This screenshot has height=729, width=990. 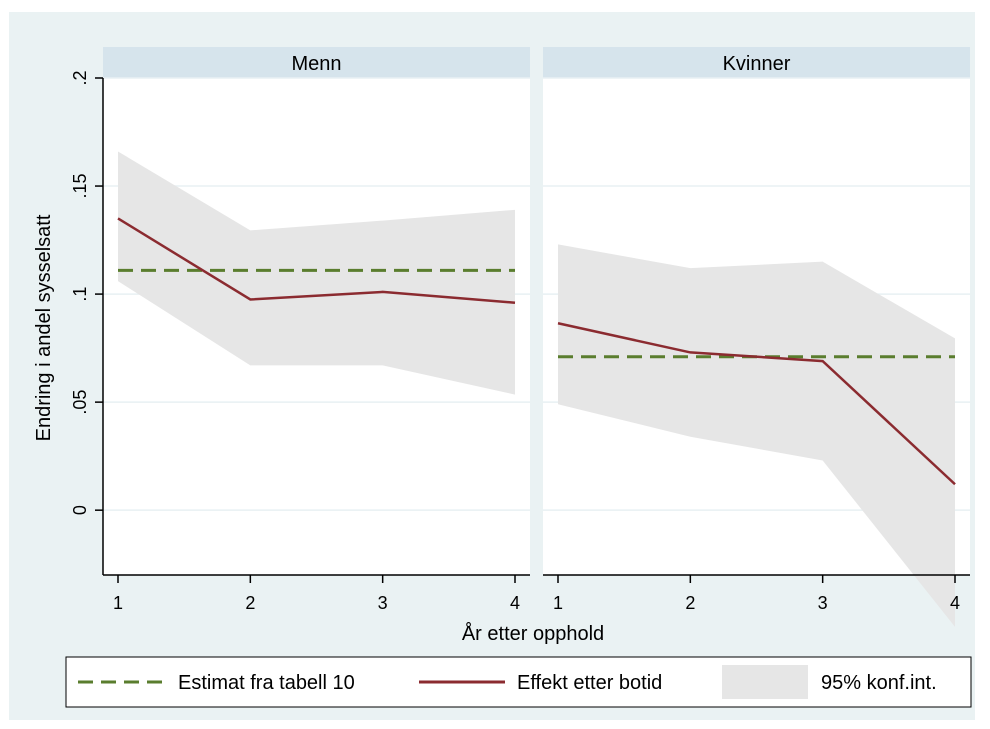 What do you see at coordinates (80, 186) in the screenshot?
I see `y-tick-label: .15` at bounding box center [80, 186].